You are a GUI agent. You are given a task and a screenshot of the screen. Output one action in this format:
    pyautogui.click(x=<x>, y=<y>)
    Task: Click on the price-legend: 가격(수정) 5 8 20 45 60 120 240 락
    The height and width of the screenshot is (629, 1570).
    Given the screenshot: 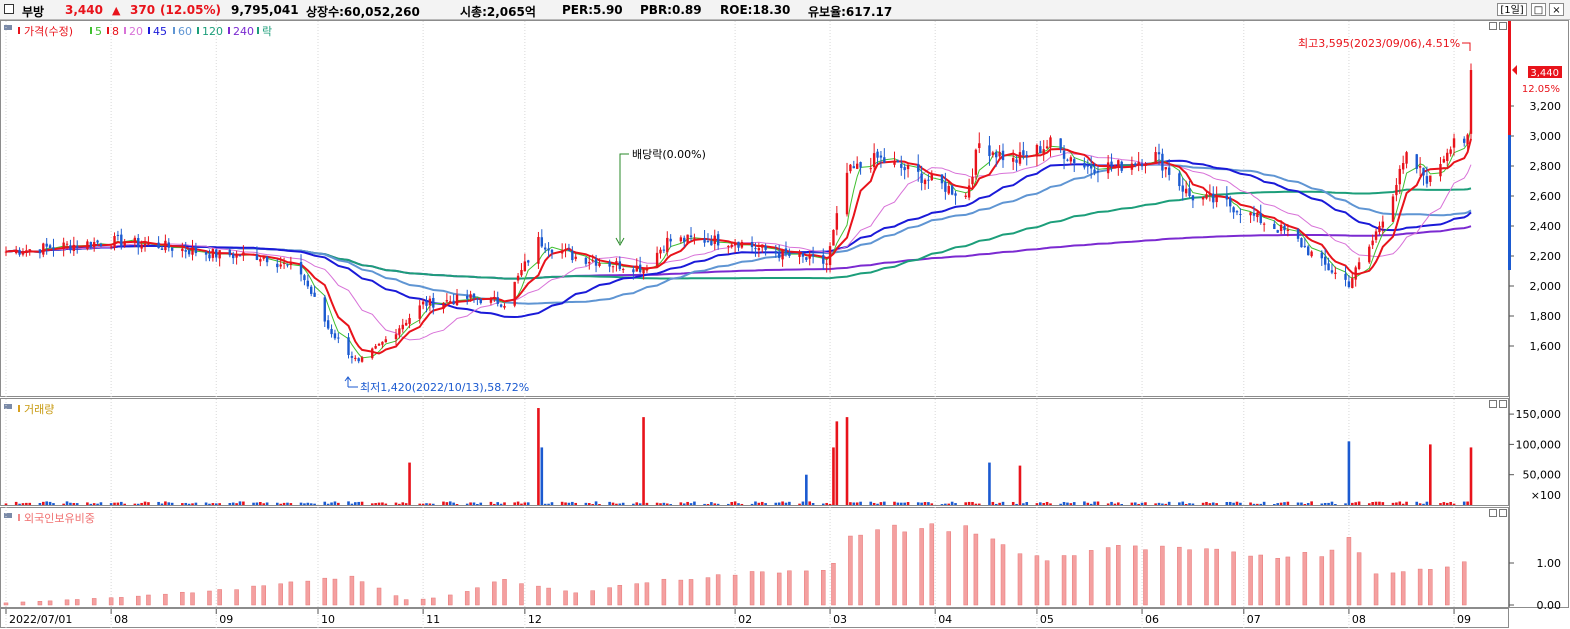 What is the action you would take?
    pyautogui.click(x=138, y=31)
    